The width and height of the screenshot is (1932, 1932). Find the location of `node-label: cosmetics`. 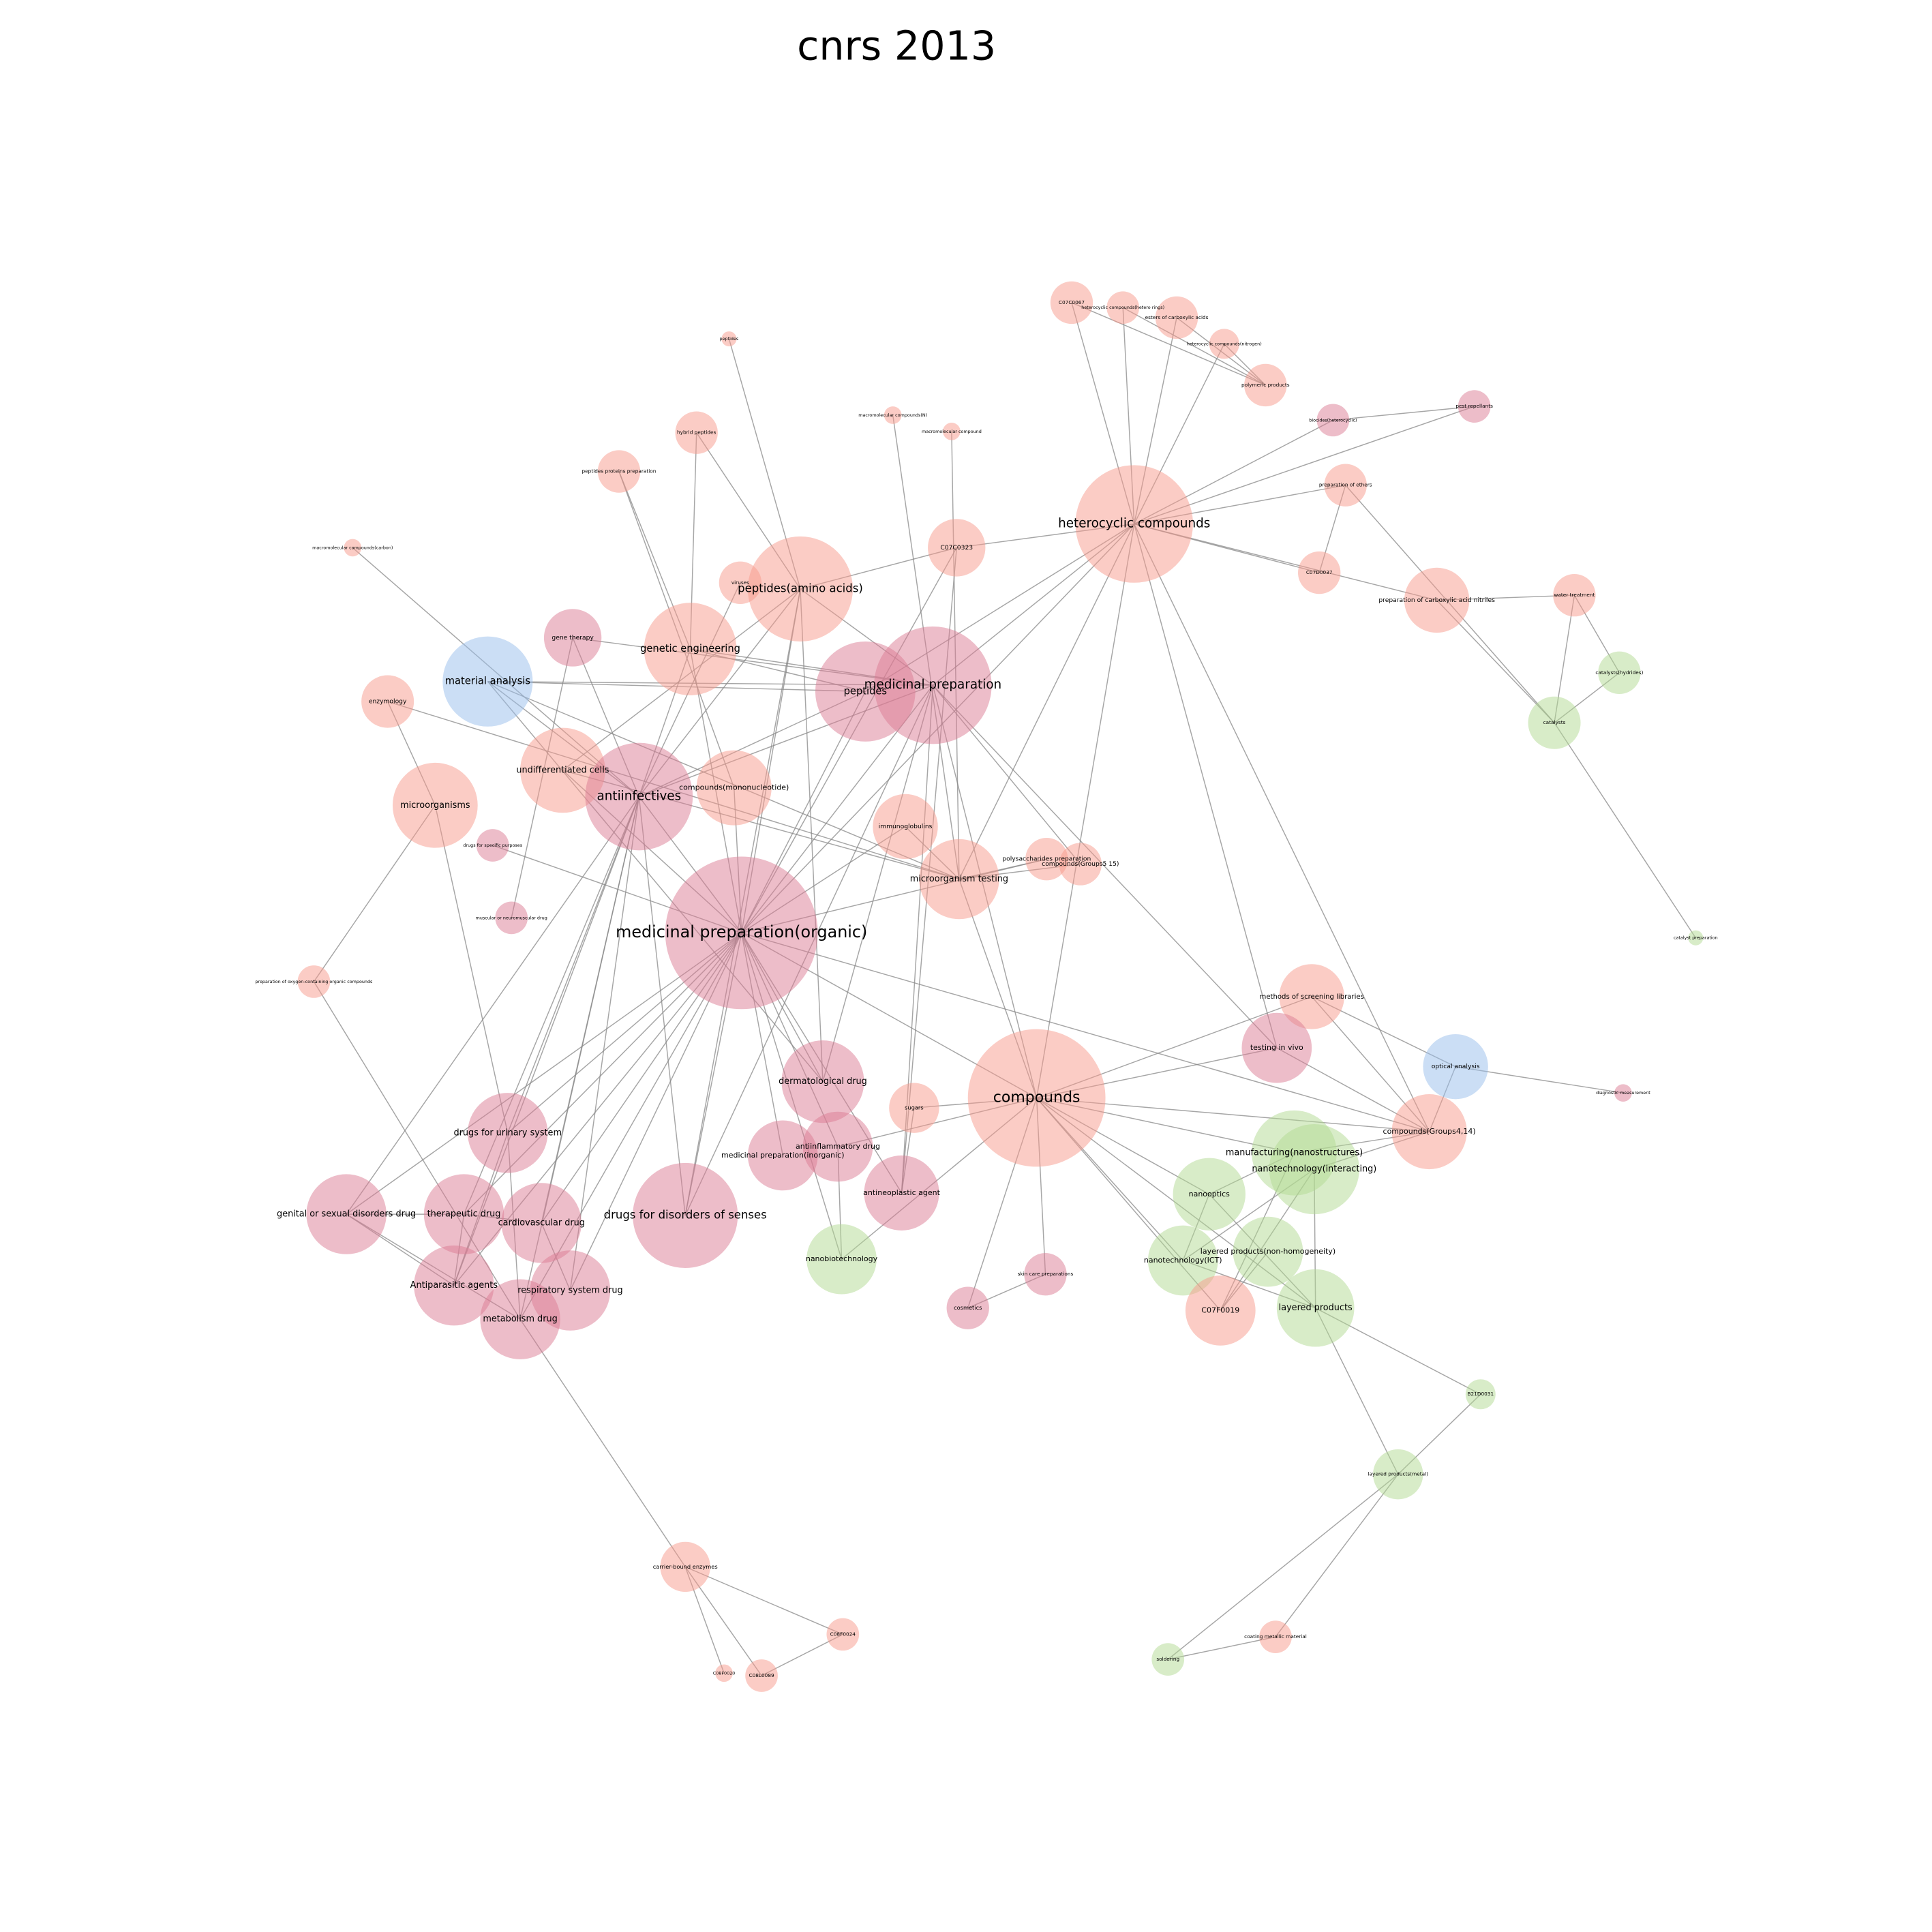

node-label: cosmetics is located at coordinates (968, 1308).